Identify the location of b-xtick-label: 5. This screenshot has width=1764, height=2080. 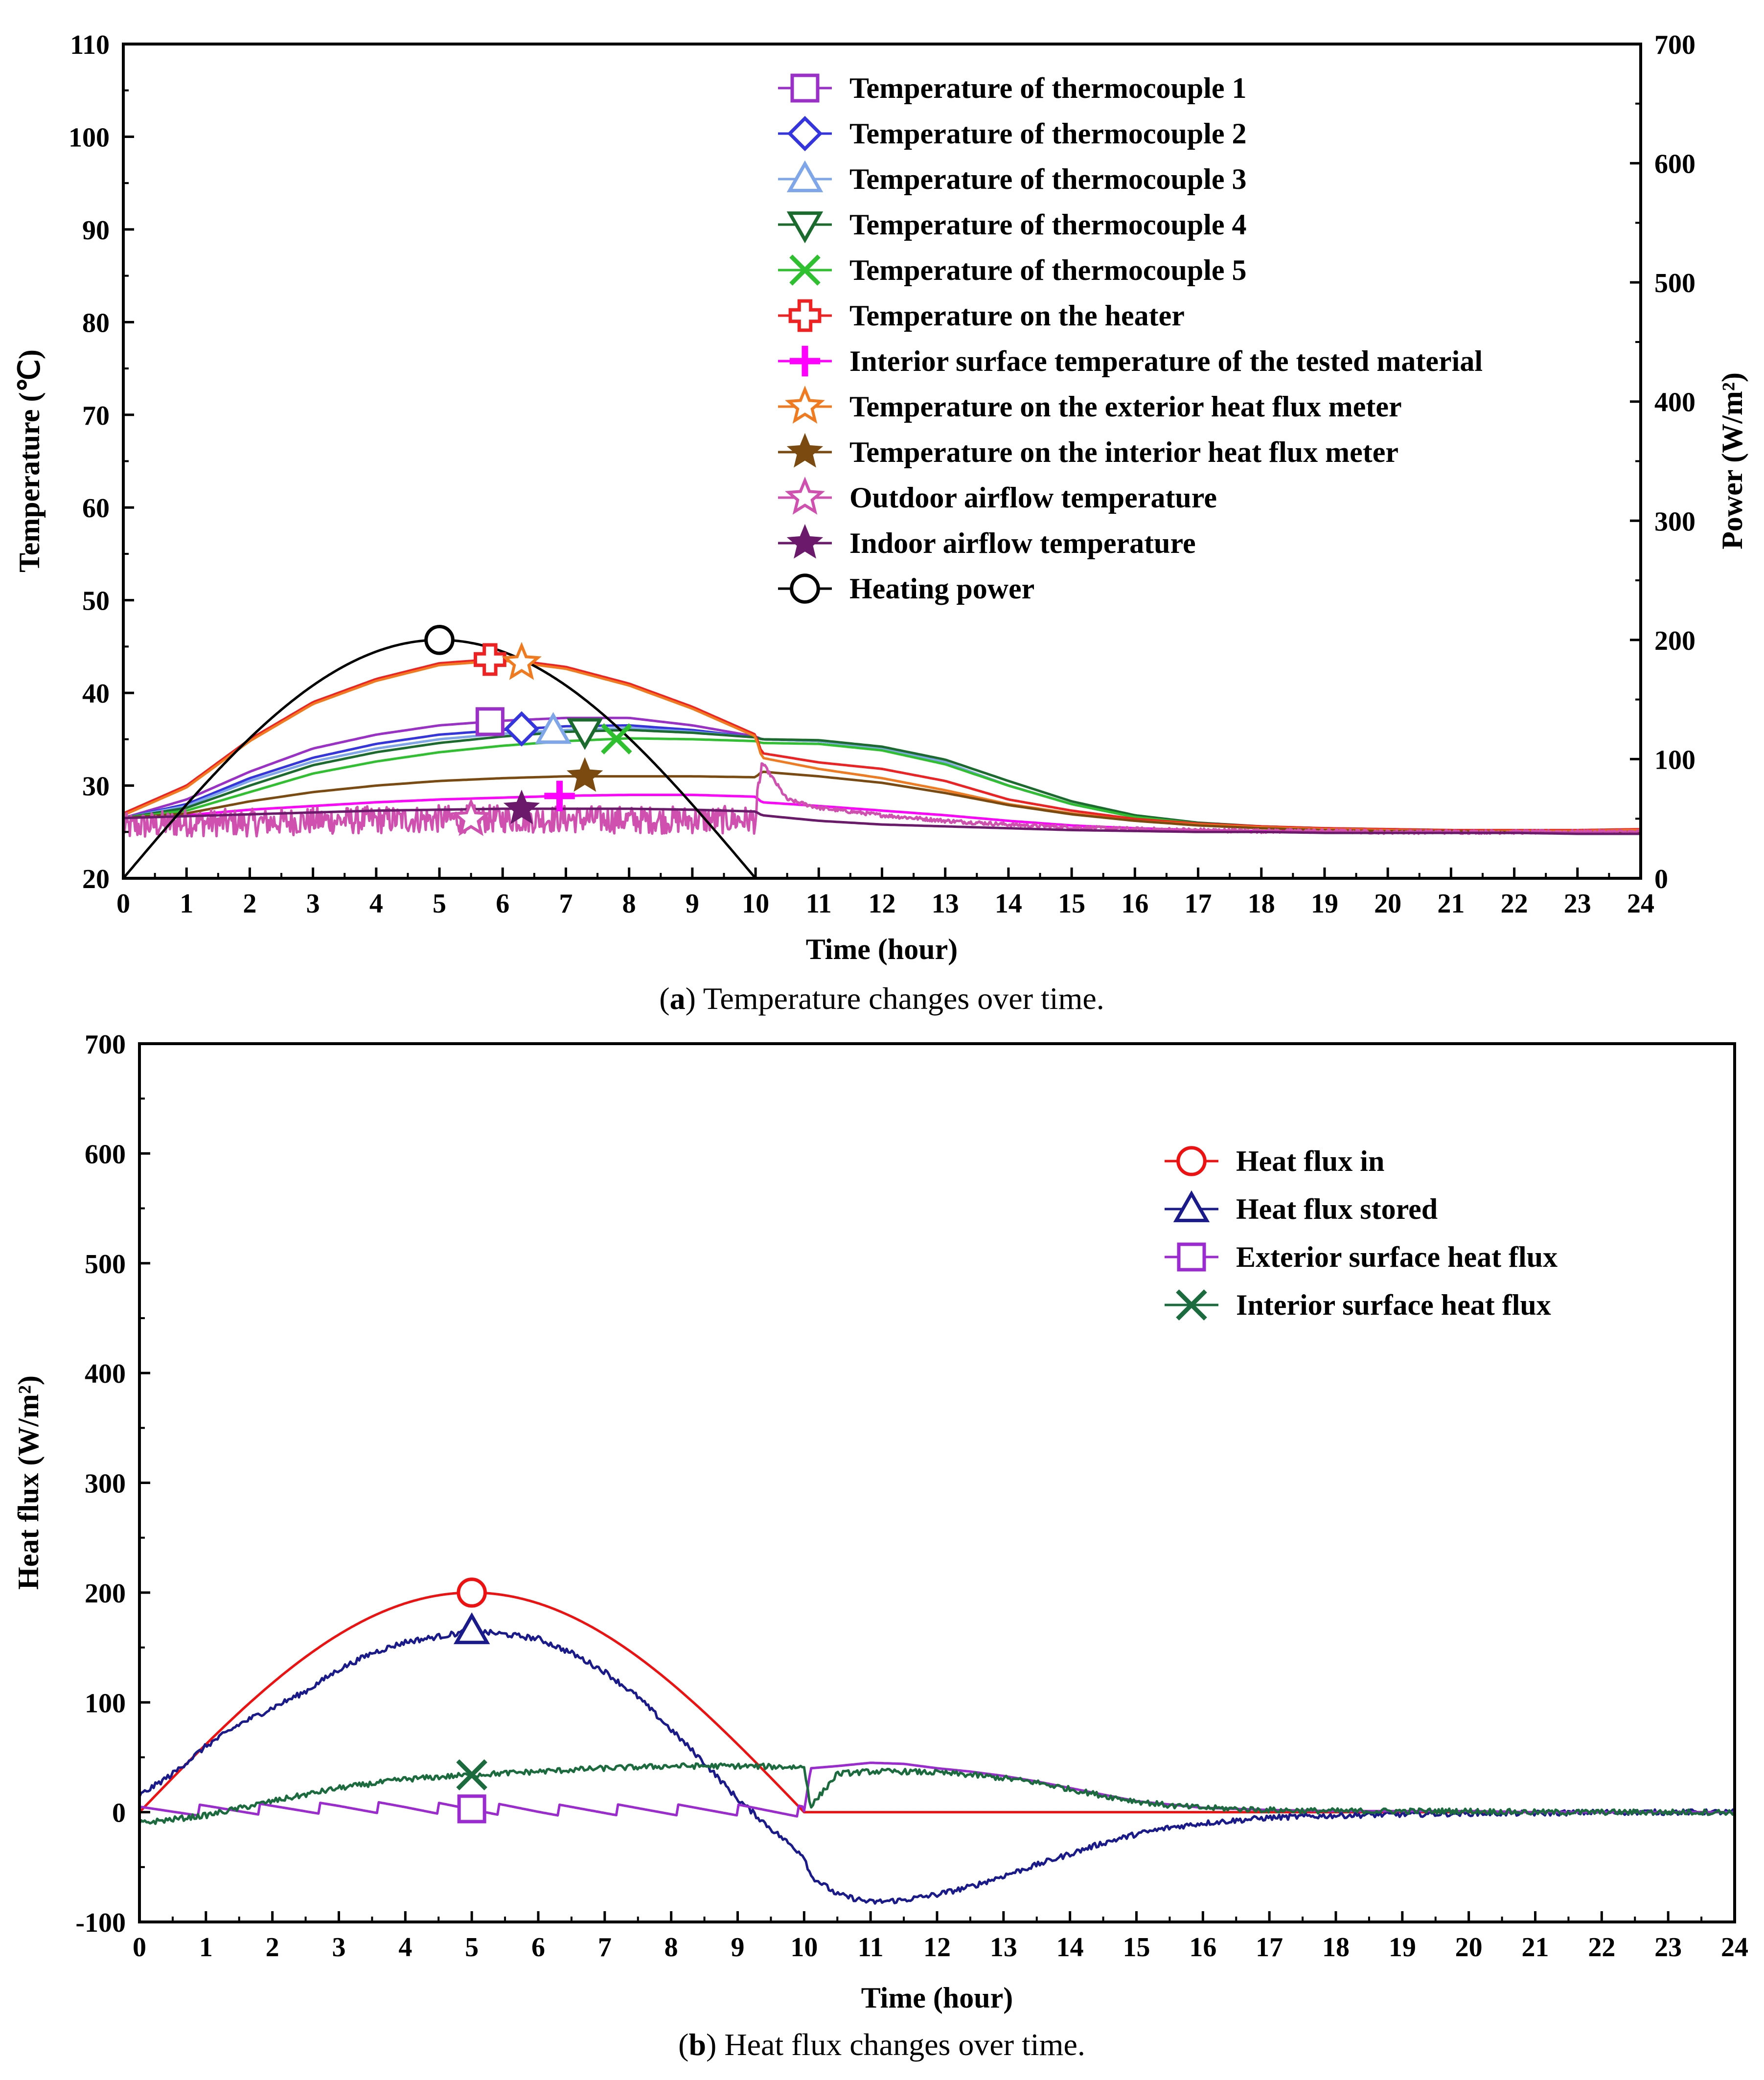
(472, 1948).